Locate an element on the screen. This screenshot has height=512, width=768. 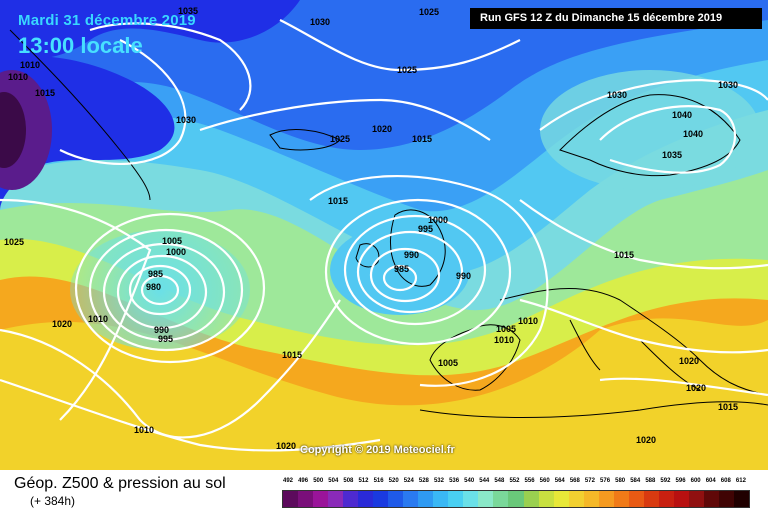
isobar-1030-nw is located at coordinates (123, 102).